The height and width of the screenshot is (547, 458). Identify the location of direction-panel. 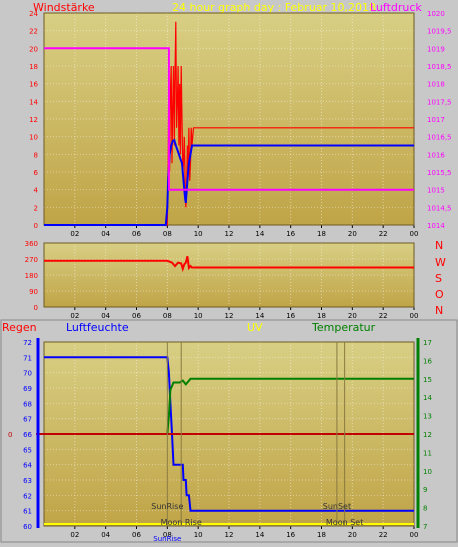
(229, 275).